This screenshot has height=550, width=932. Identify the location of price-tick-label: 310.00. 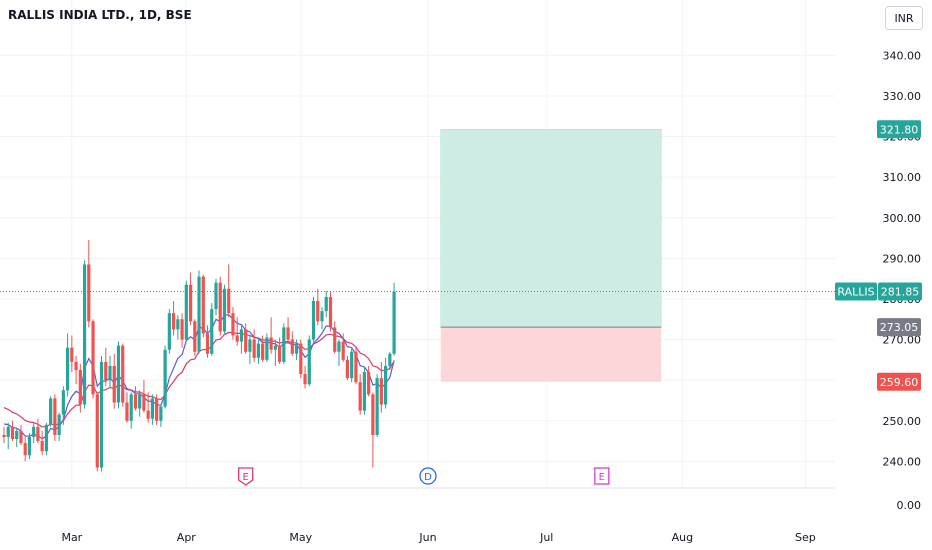
(902, 177).